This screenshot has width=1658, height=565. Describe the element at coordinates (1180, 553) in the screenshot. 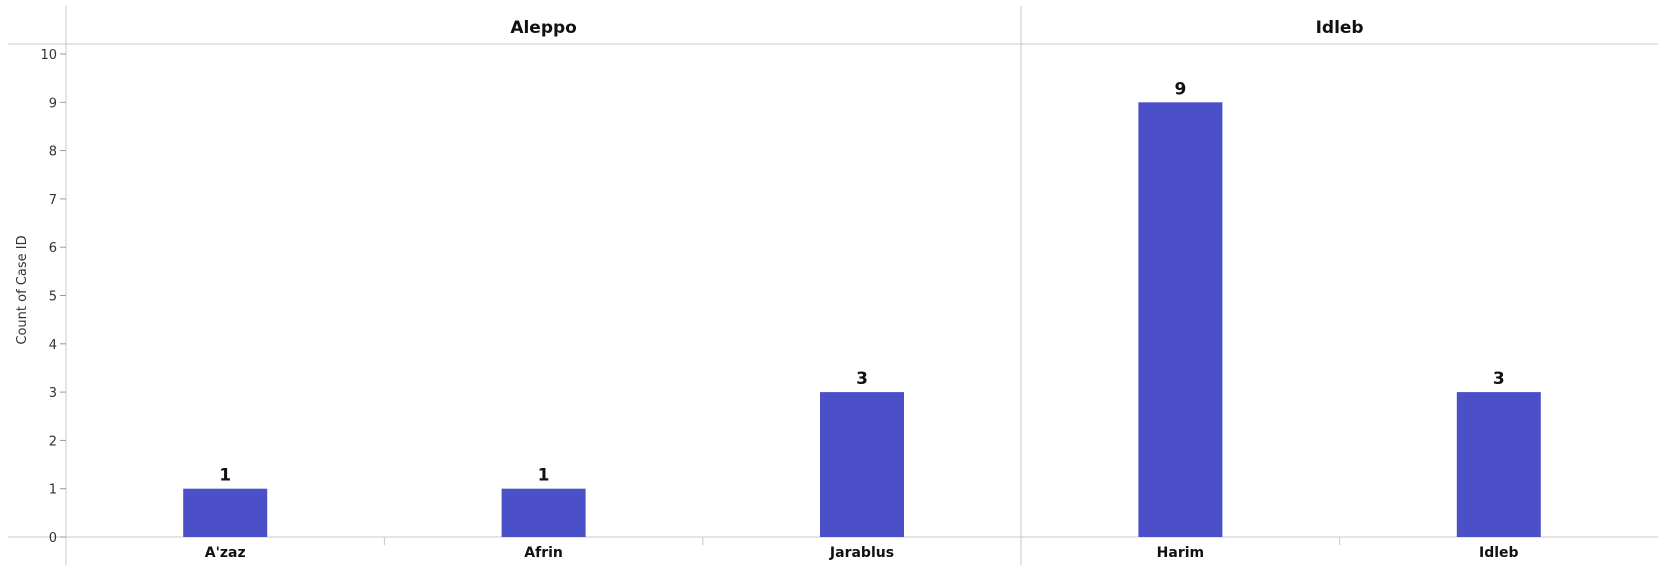

I see `x-tick-label: Harim` at that location.